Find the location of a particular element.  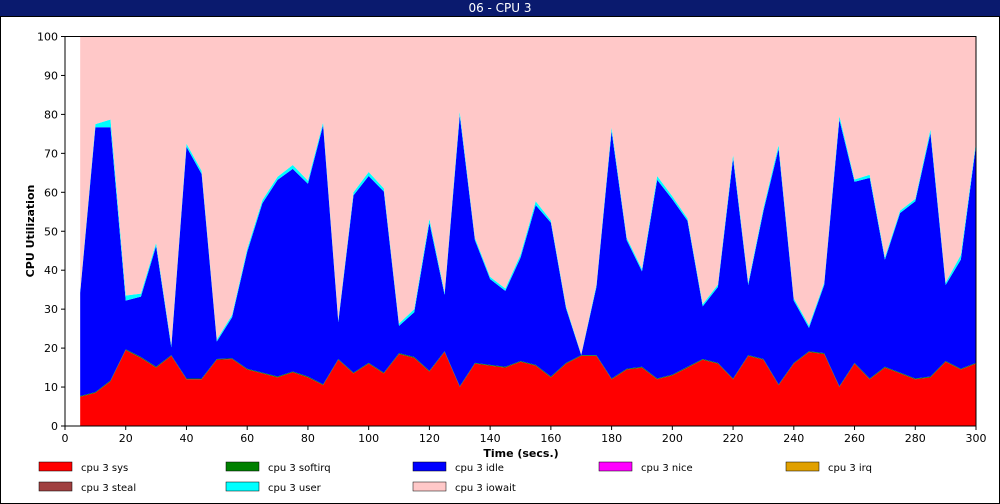

y-tick-label: 50 is located at coordinates (51, 231).